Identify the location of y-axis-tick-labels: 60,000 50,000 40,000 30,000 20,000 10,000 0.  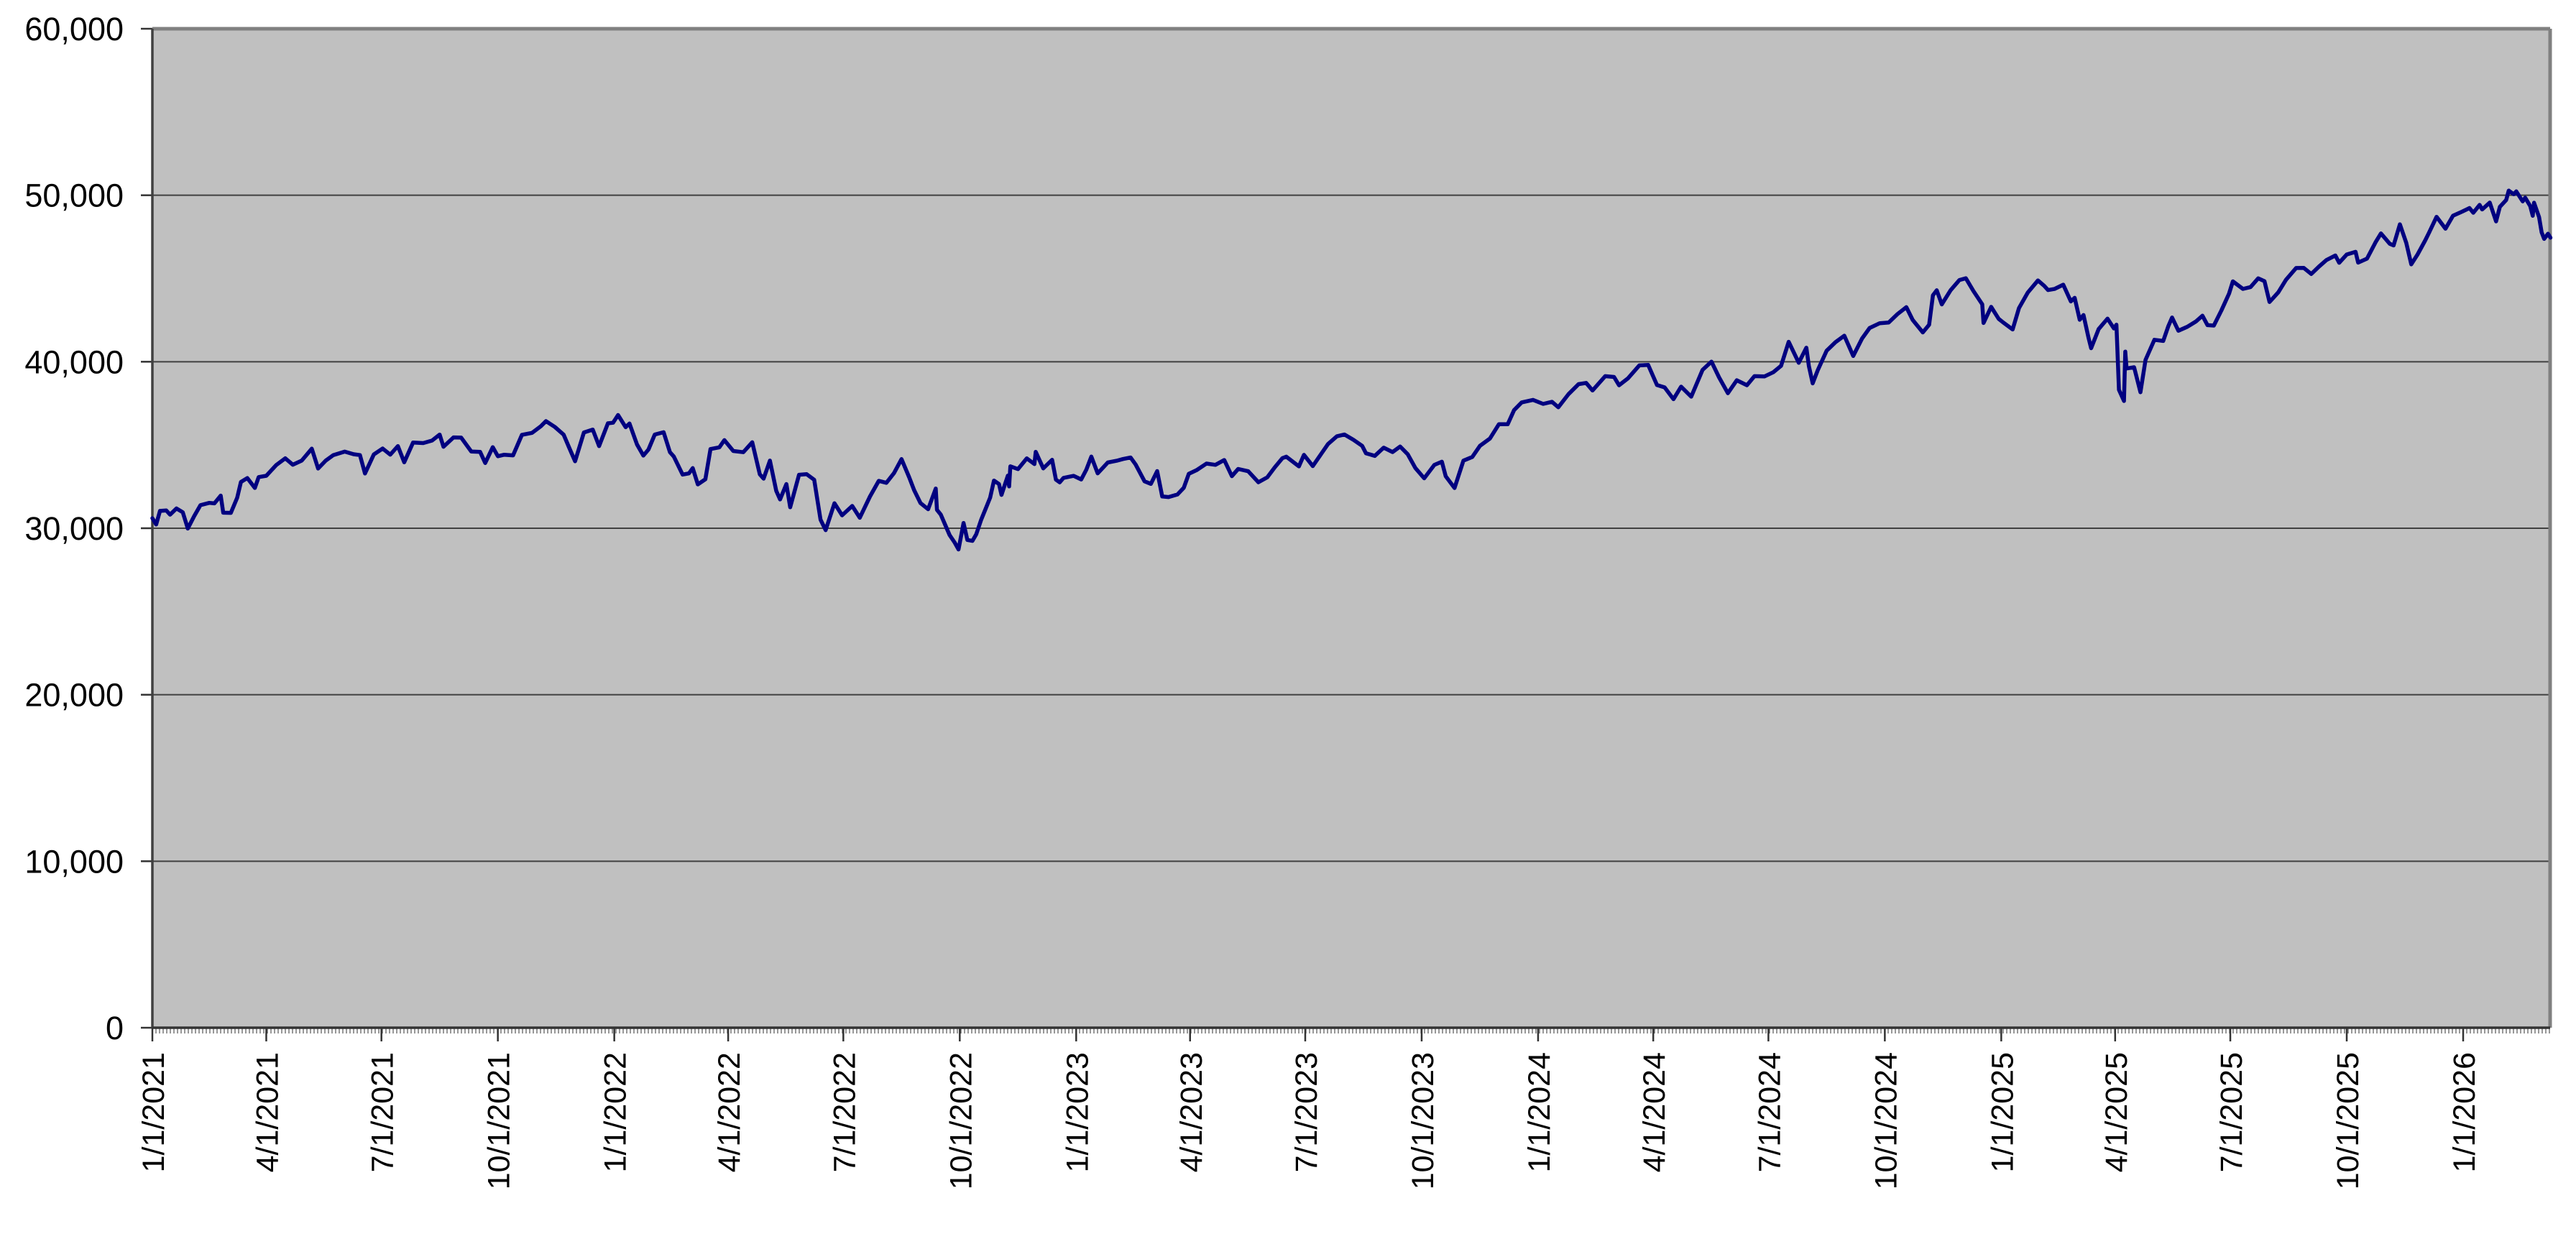
(74, 528).